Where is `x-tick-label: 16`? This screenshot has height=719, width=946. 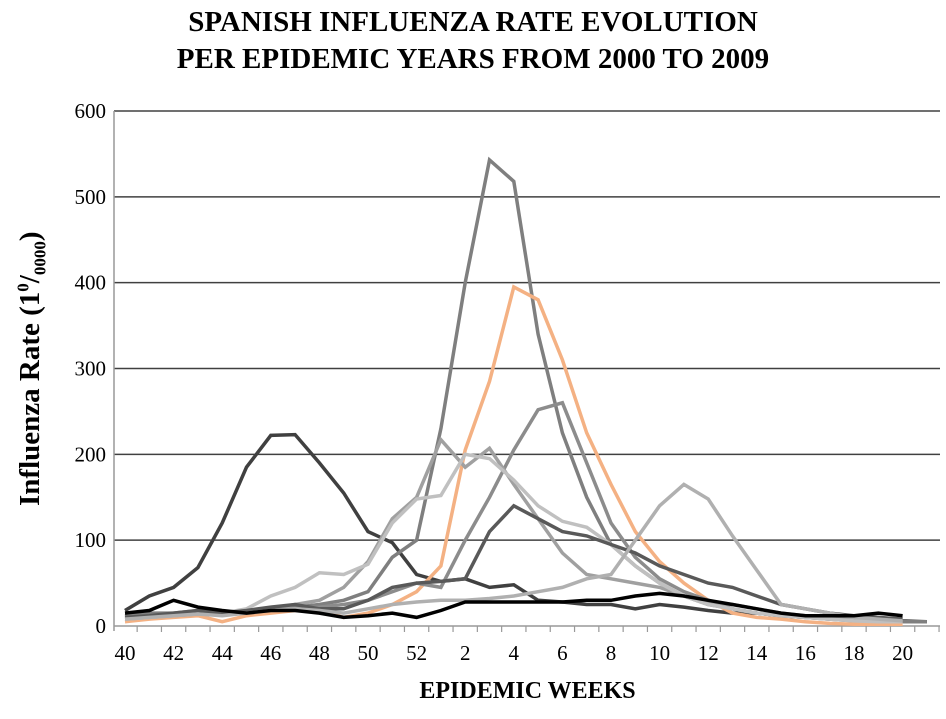
x-tick-label: 16 is located at coordinates (805, 653).